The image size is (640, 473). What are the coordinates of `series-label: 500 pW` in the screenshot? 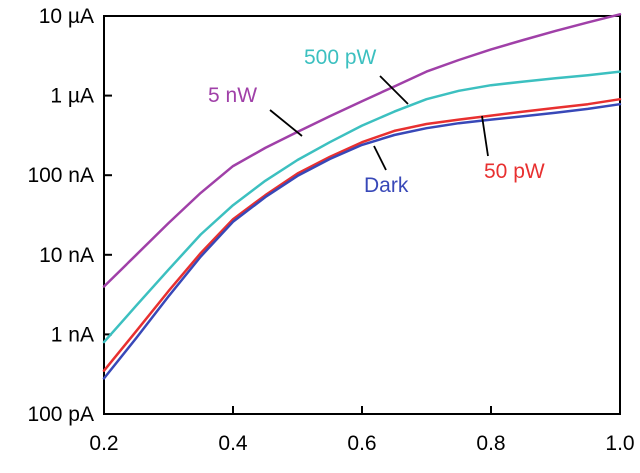 It's located at (340, 57).